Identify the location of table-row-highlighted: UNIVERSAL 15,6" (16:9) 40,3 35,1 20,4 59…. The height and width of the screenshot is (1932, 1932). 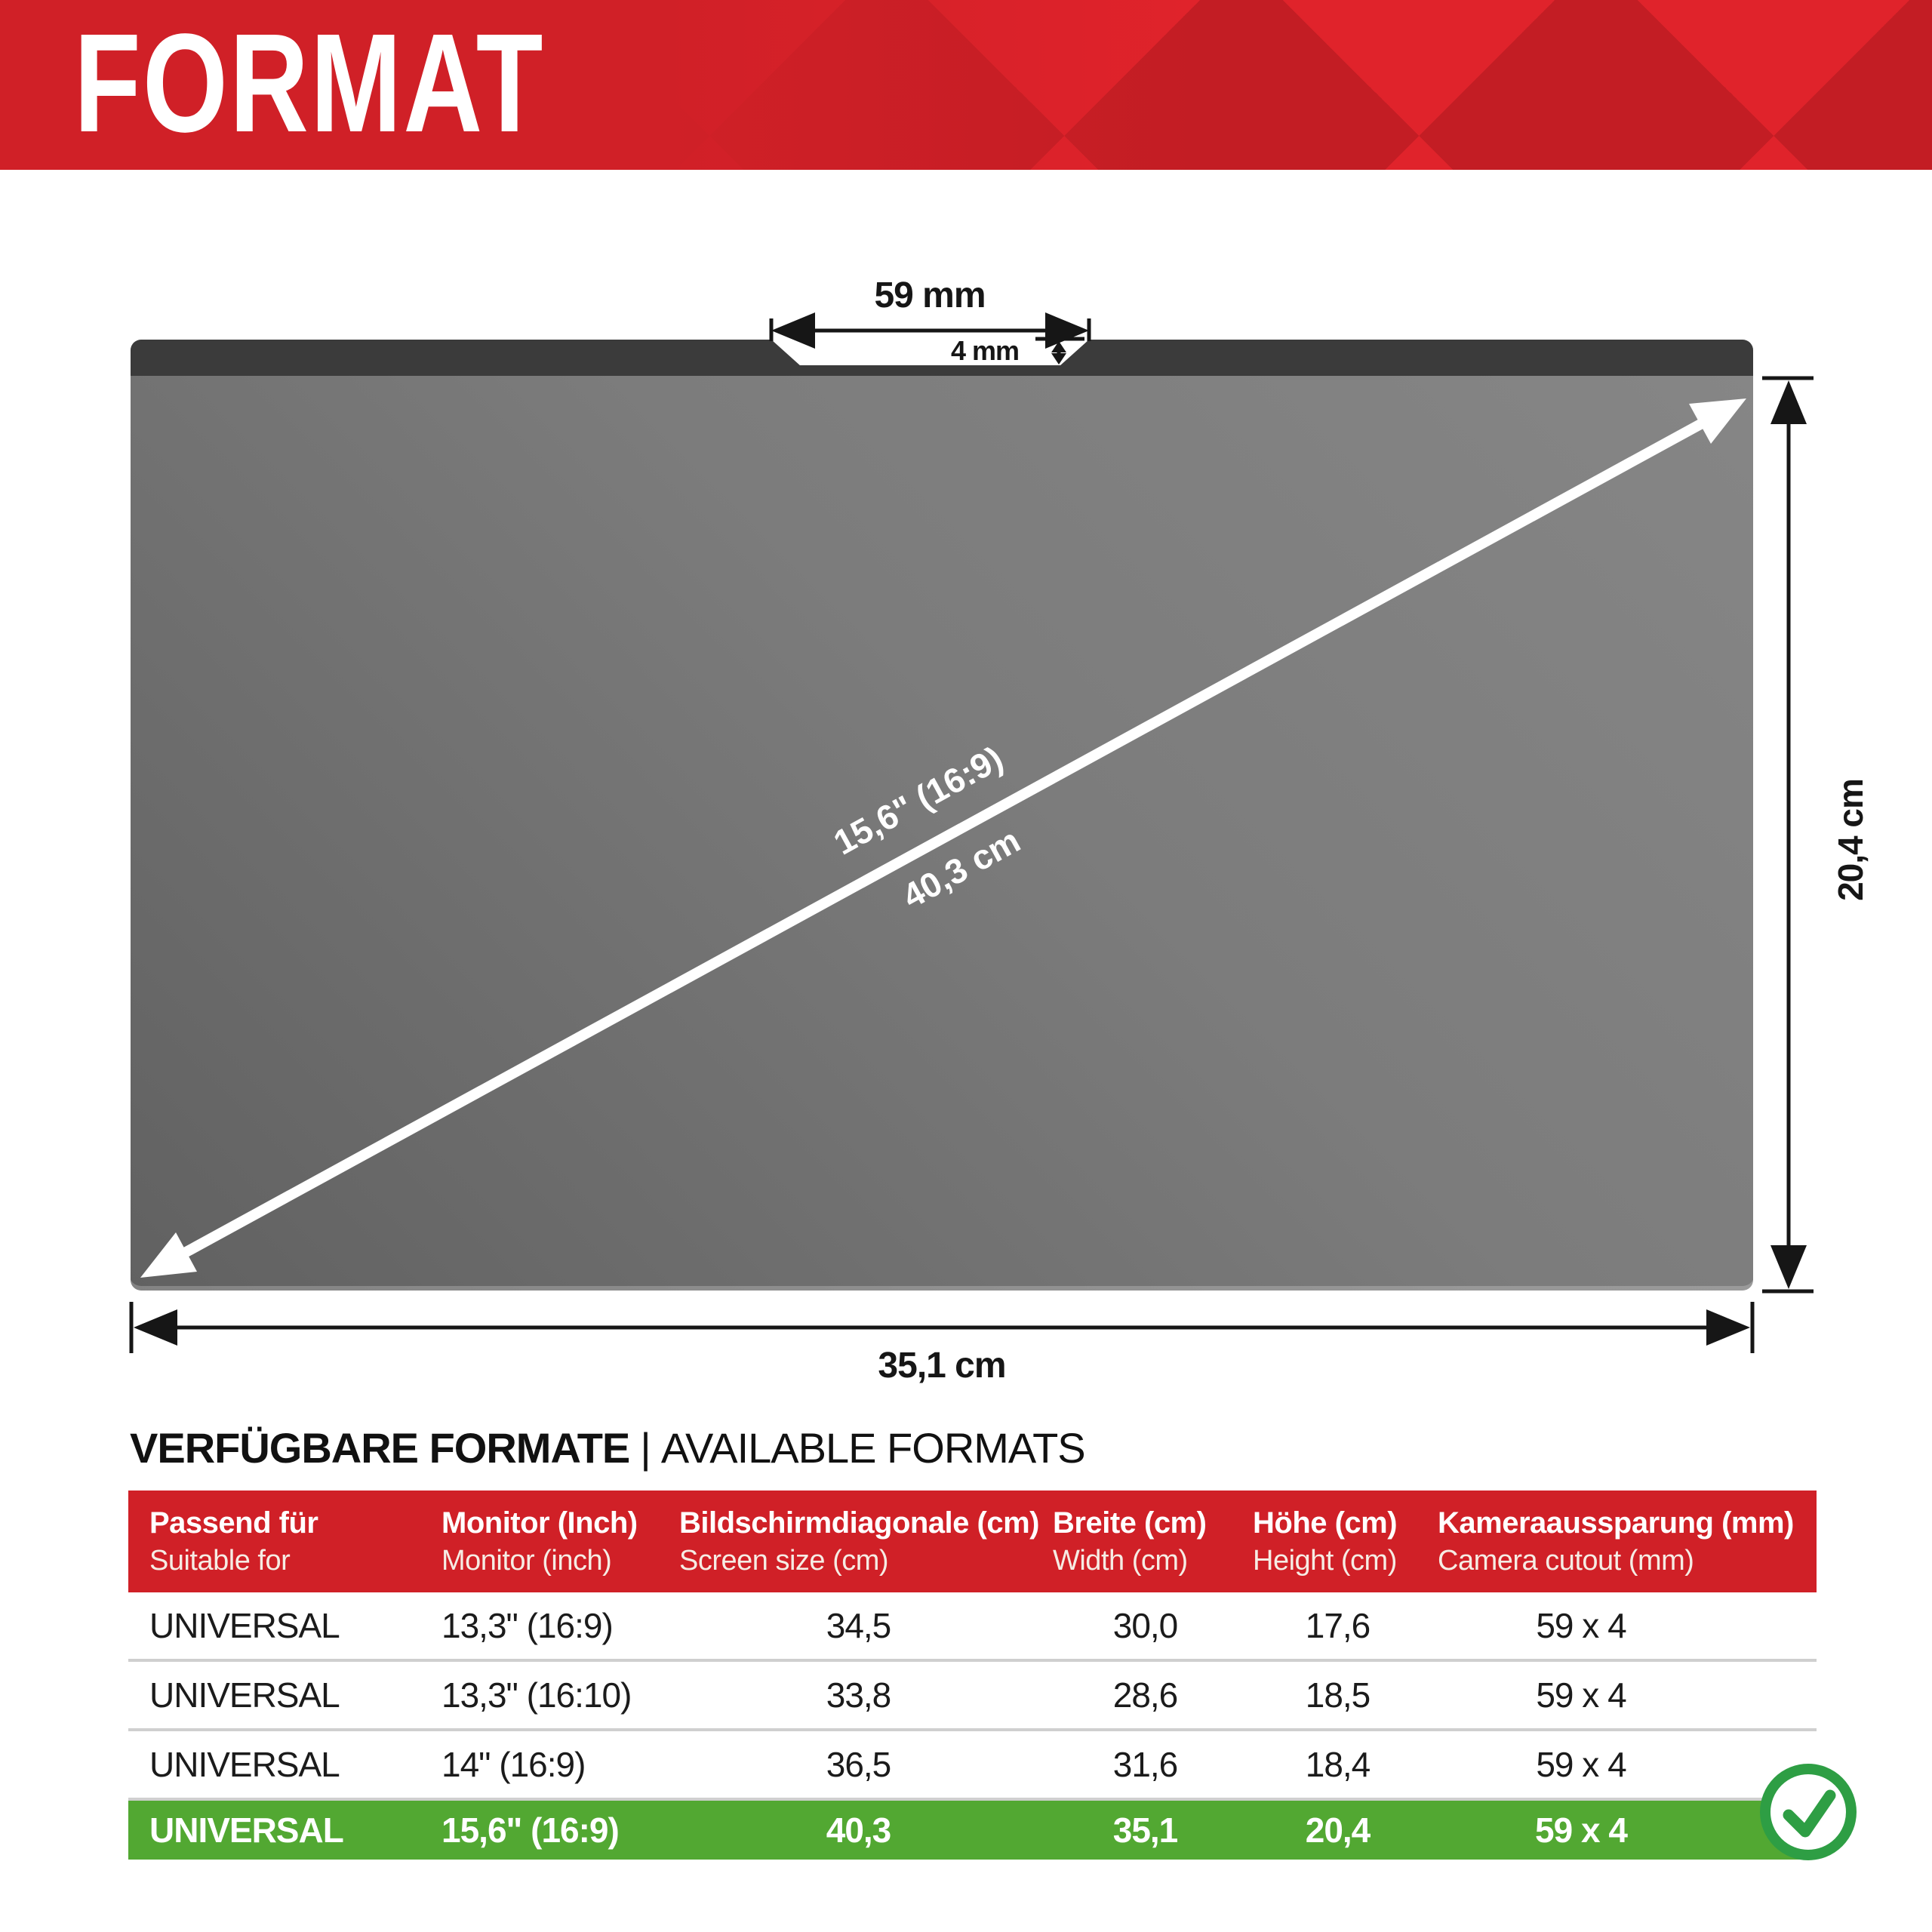
(972, 1830).